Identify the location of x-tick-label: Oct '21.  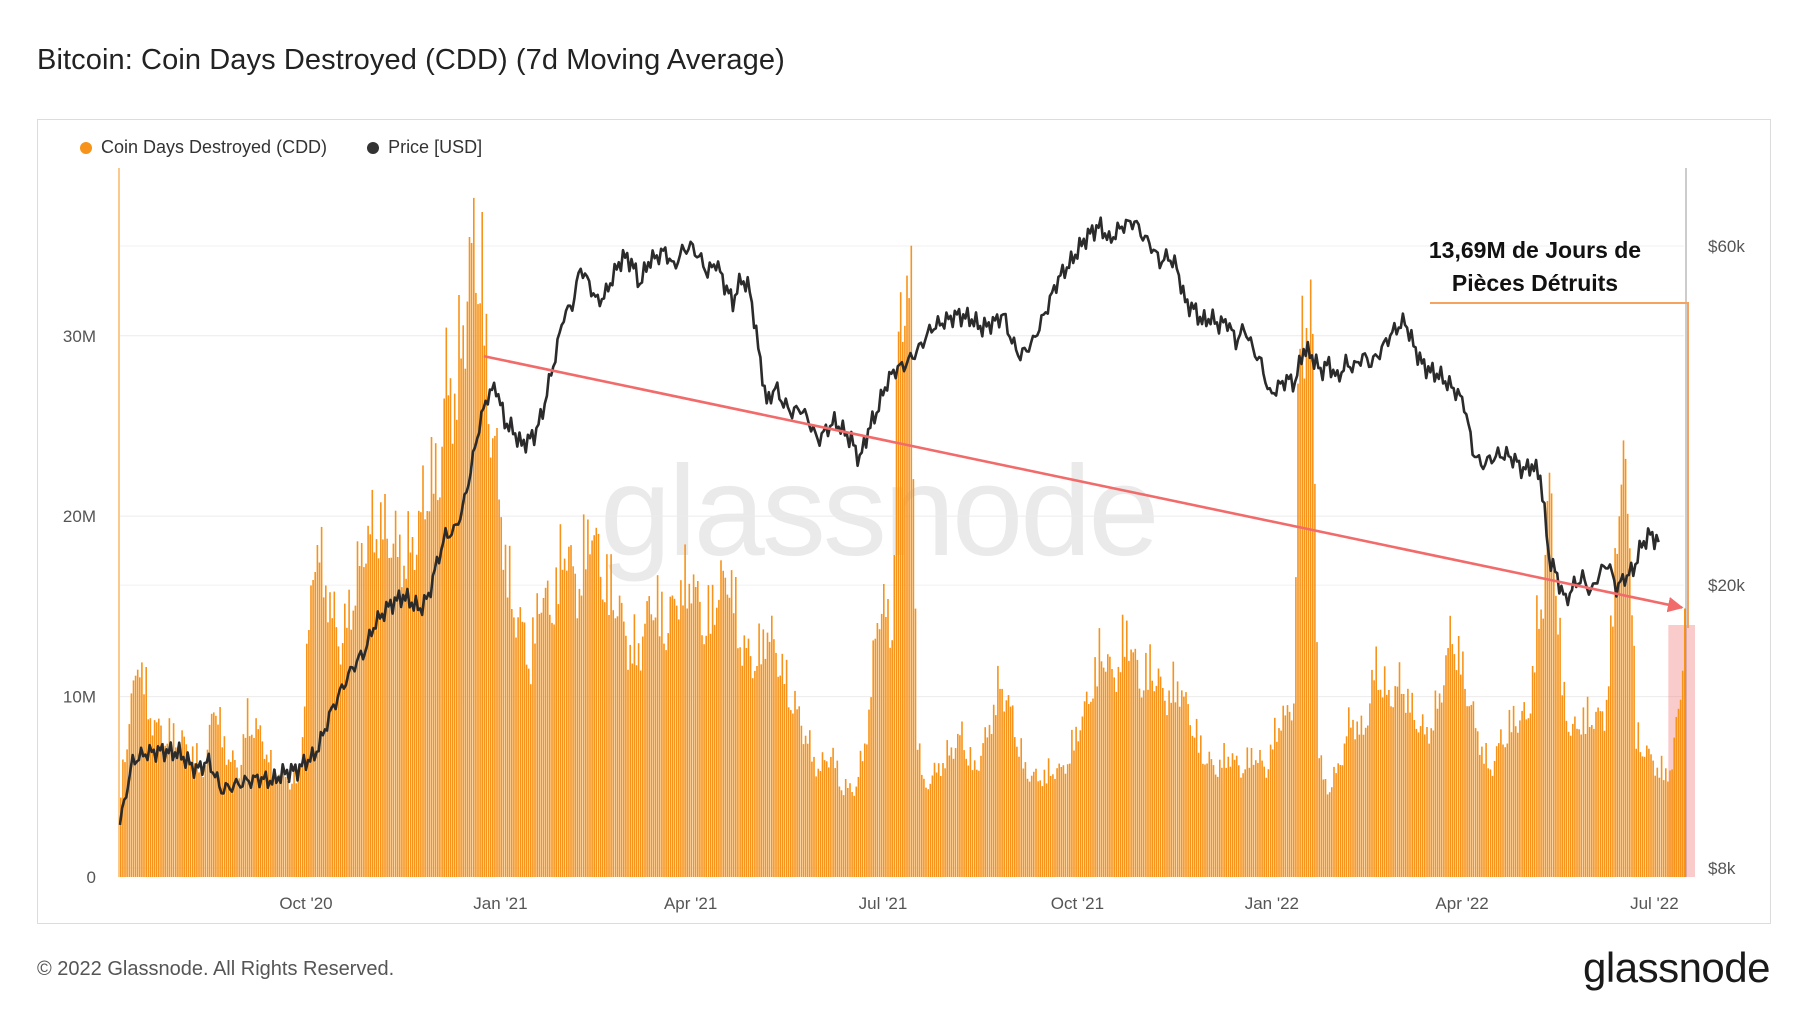
(1077, 903).